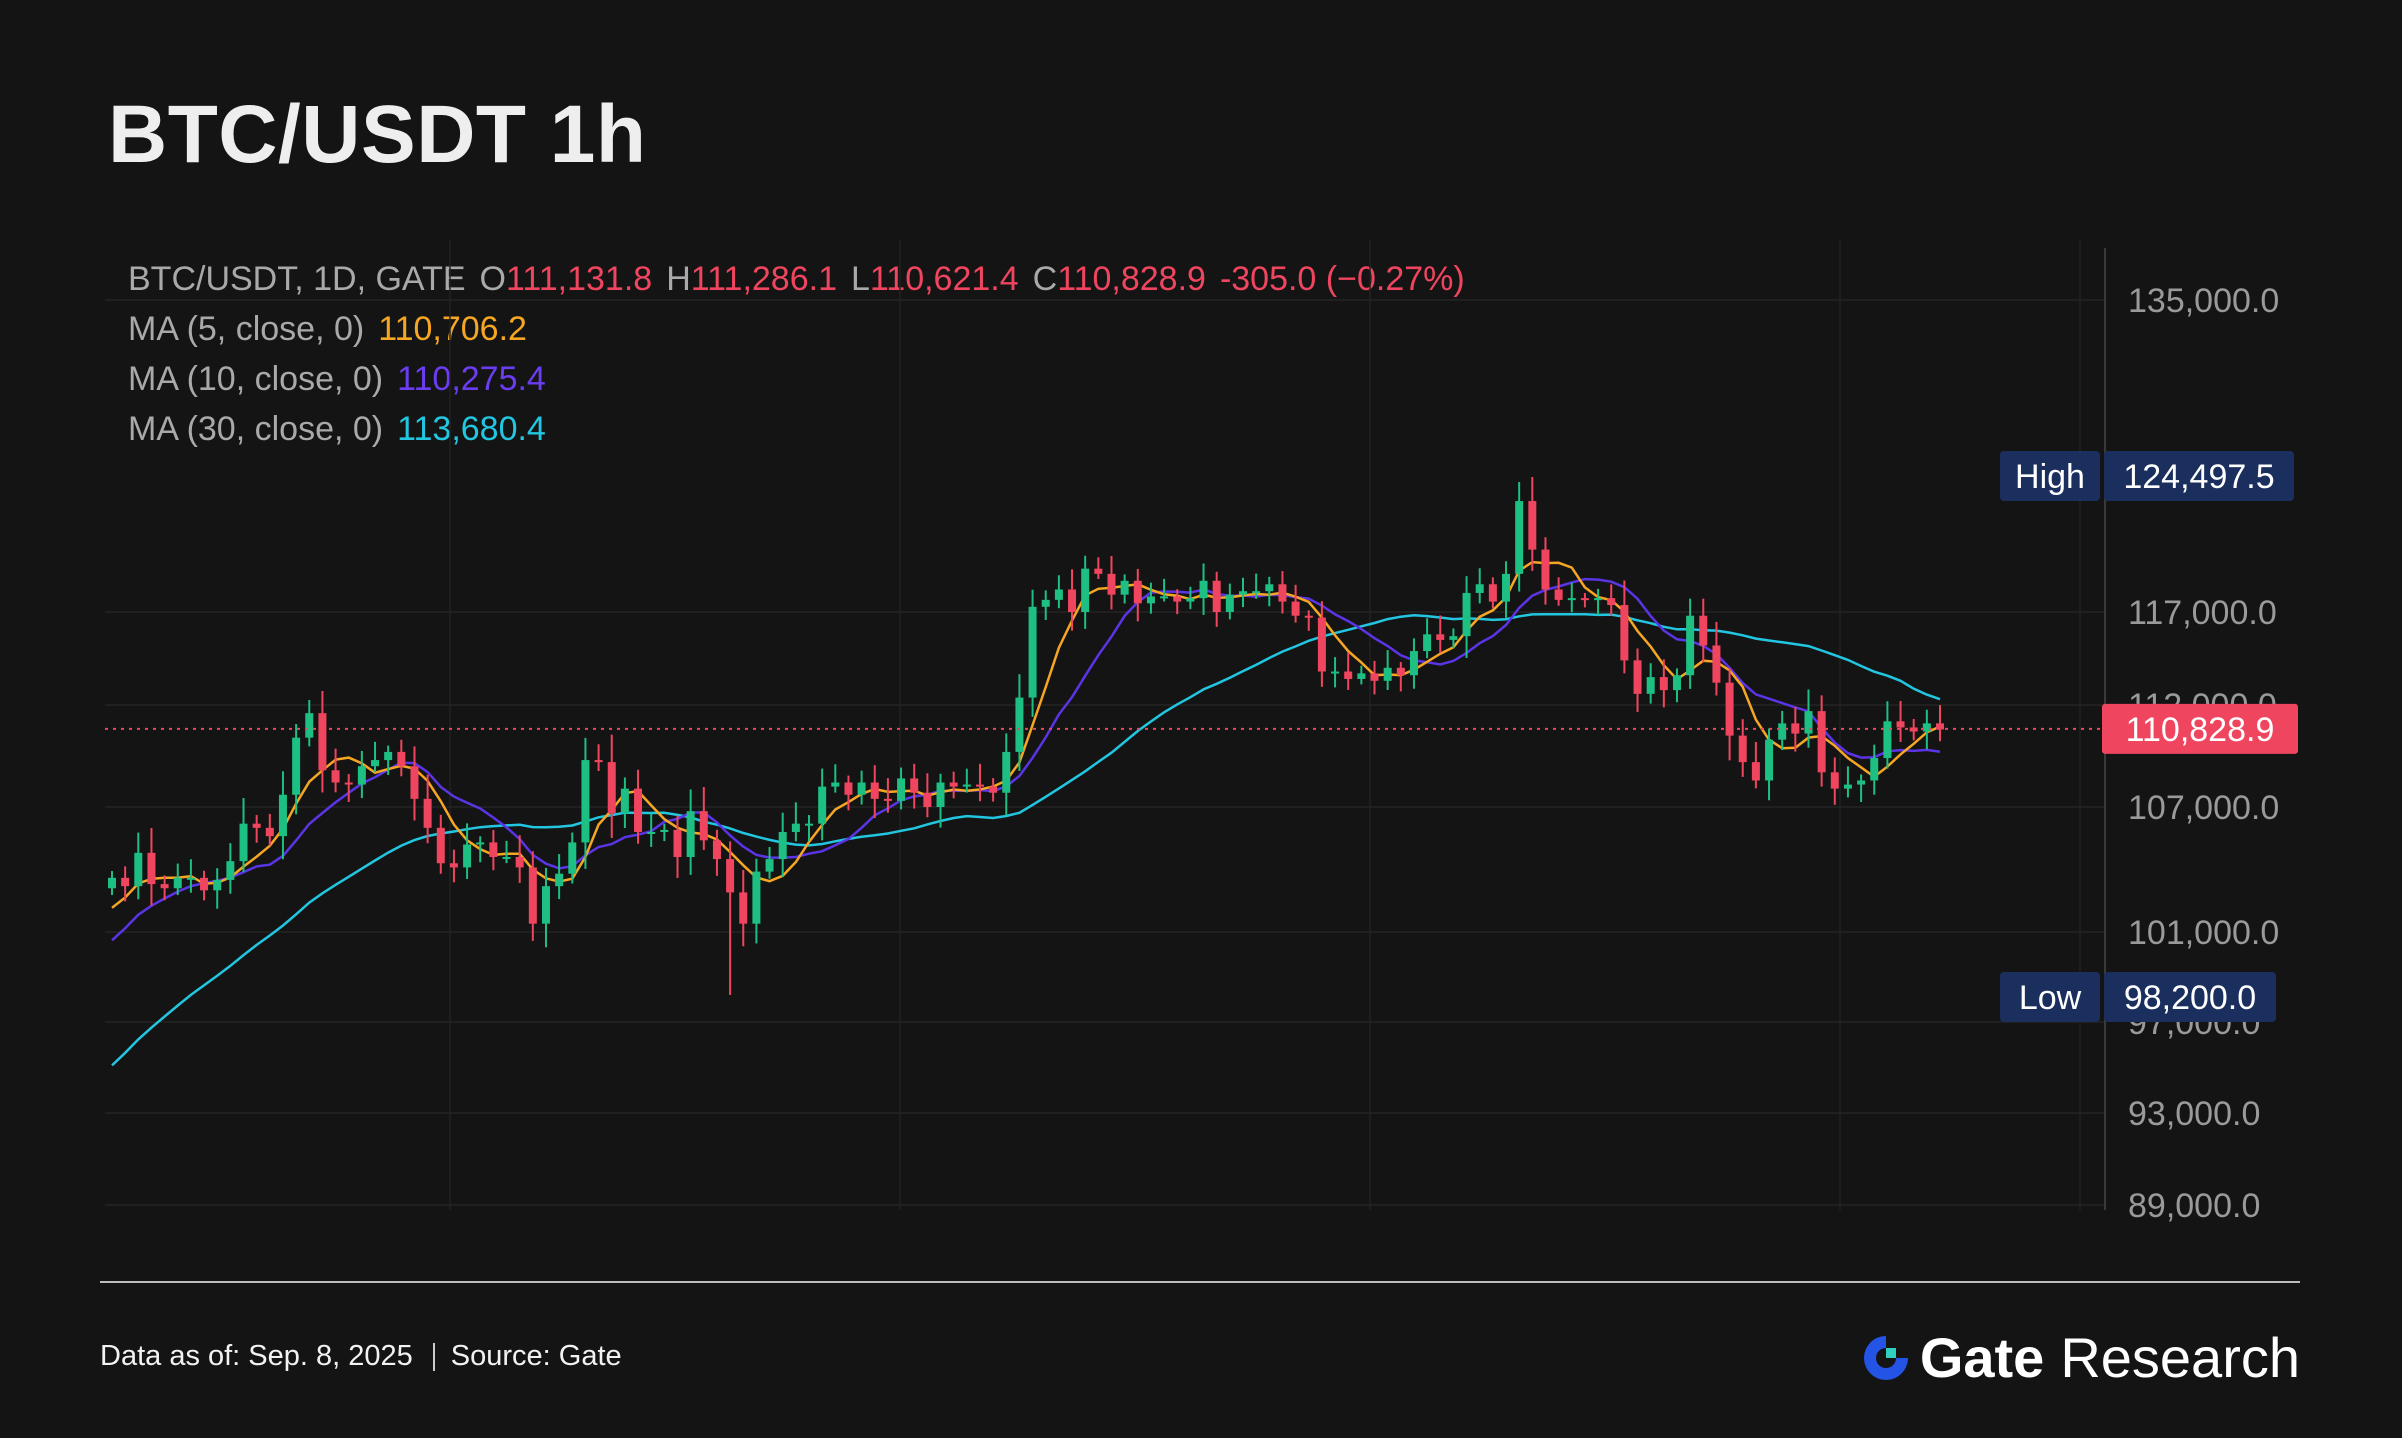 This screenshot has height=1438, width=2402. I want to click on ma10-row: MA (10, close, 0) 110,275.4, so click(796, 379).